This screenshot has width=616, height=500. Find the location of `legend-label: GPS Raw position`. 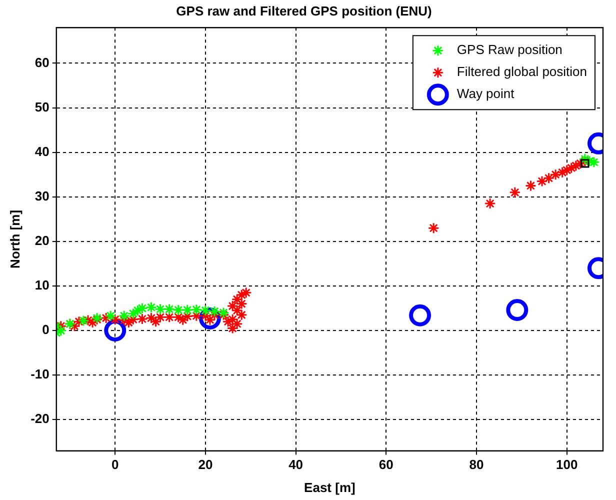

legend-label: GPS Raw position is located at coordinates (509, 50).